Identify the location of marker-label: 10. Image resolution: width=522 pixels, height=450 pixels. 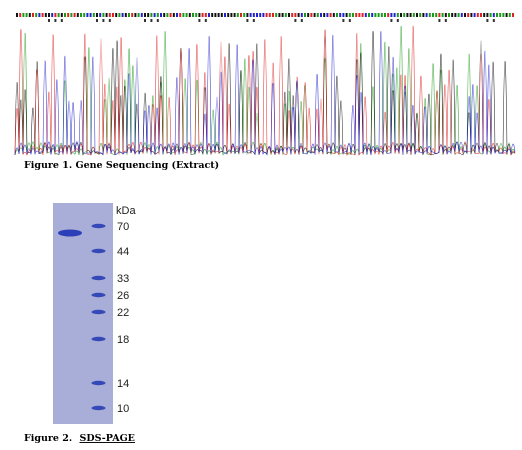
(123, 409).